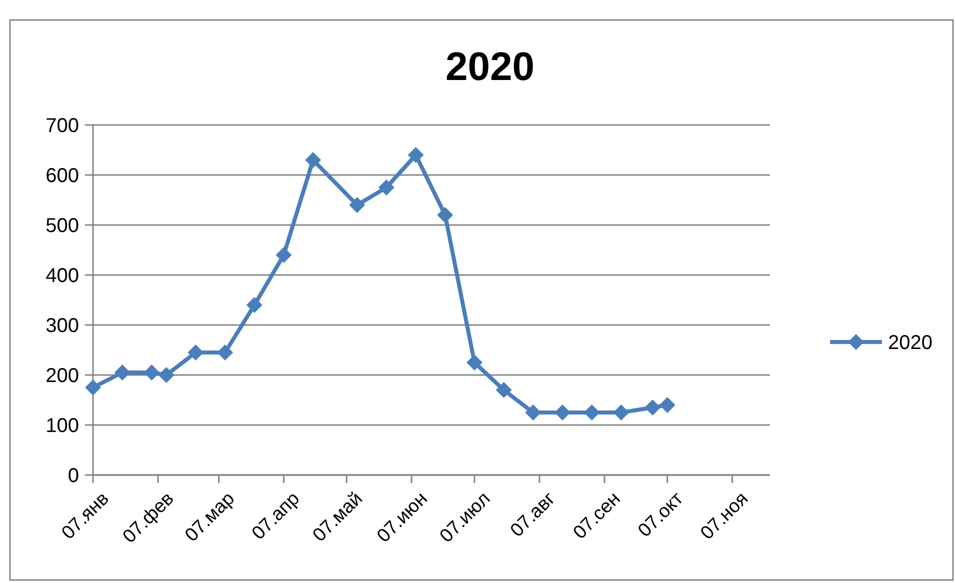 This screenshot has height=583, width=955. Describe the element at coordinates (62, 376) in the screenshot. I see `y-tick-label: 200` at that location.